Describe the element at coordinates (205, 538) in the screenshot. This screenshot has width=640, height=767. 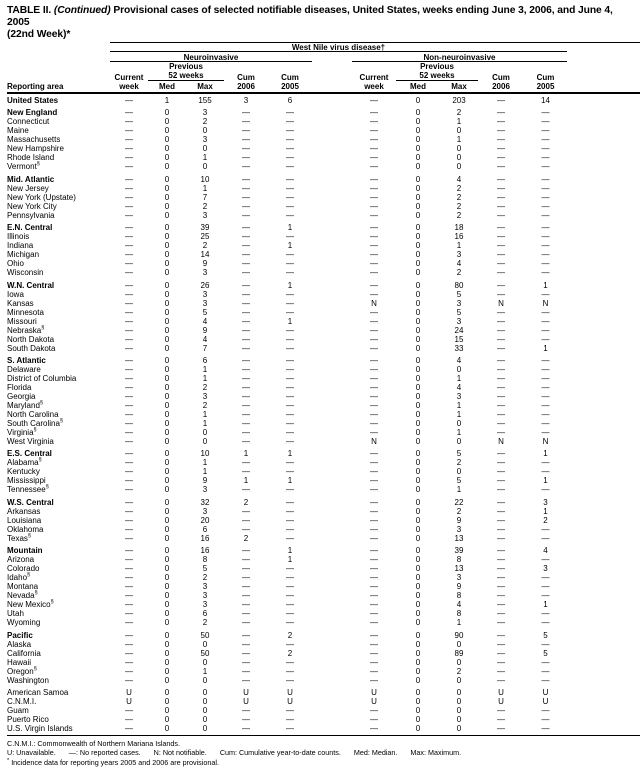
I see `cell-value: 16` at that location.